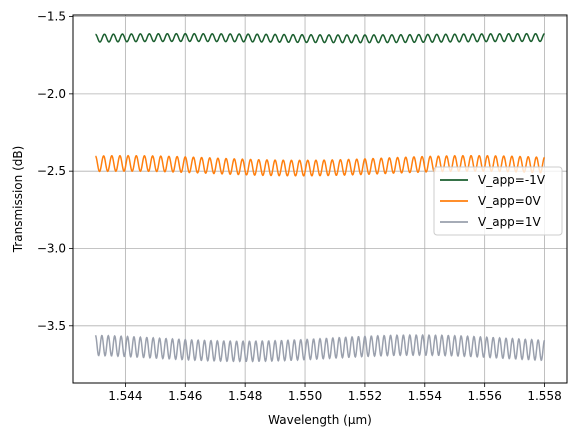 The width and height of the screenshot is (578, 437). What do you see at coordinates (51, 171) in the screenshot?
I see `y-tick-label: −2.5` at bounding box center [51, 171].